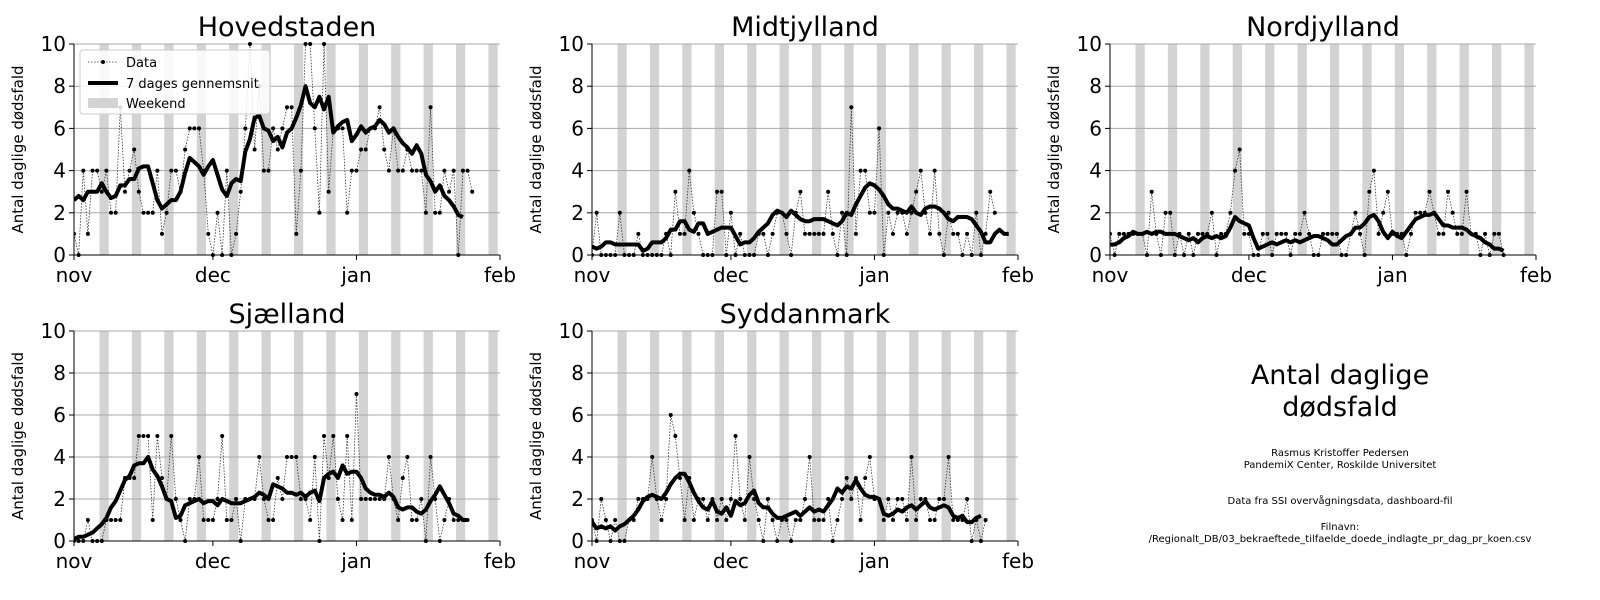 This screenshot has width=1600, height=600. What do you see at coordinates (59, 499) in the screenshot?
I see `y-tick-label: 2` at bounding box center [59, 499].